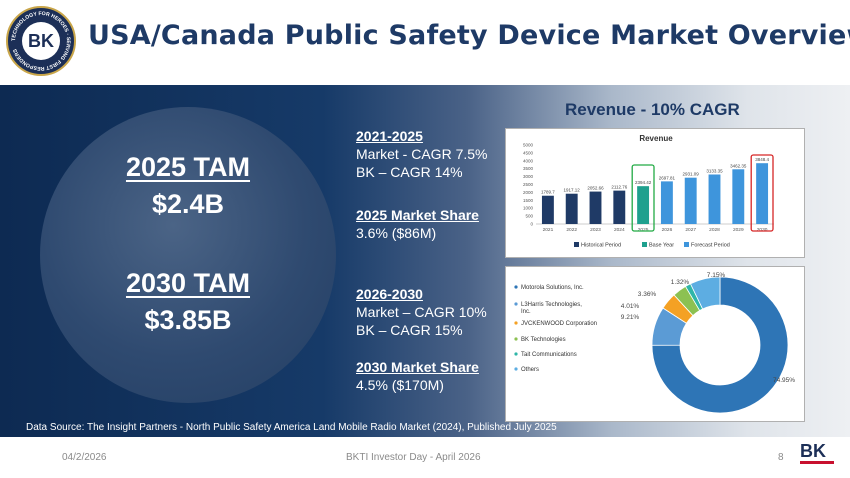 This screenshot has height=478, width=850. Describe the element at coordinates (690, 200) in the screenshot. I see `bar-2027` at that location.